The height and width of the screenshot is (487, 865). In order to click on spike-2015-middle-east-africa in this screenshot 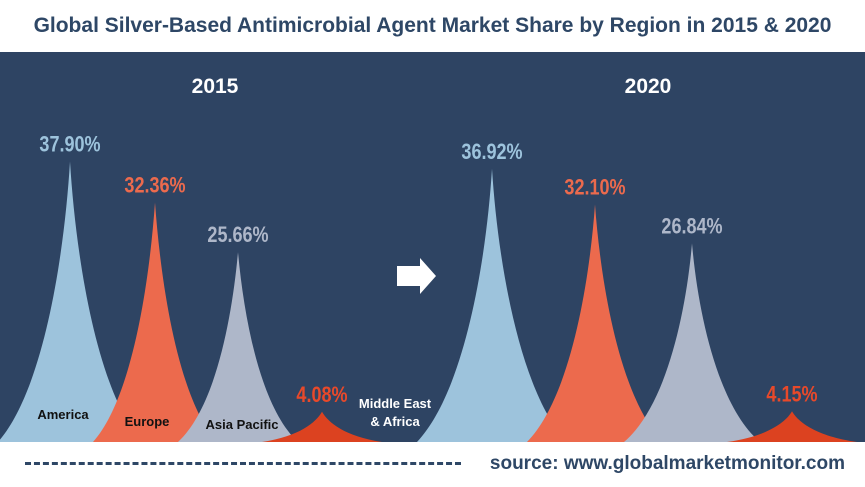, I will do `click(322, 426)`.